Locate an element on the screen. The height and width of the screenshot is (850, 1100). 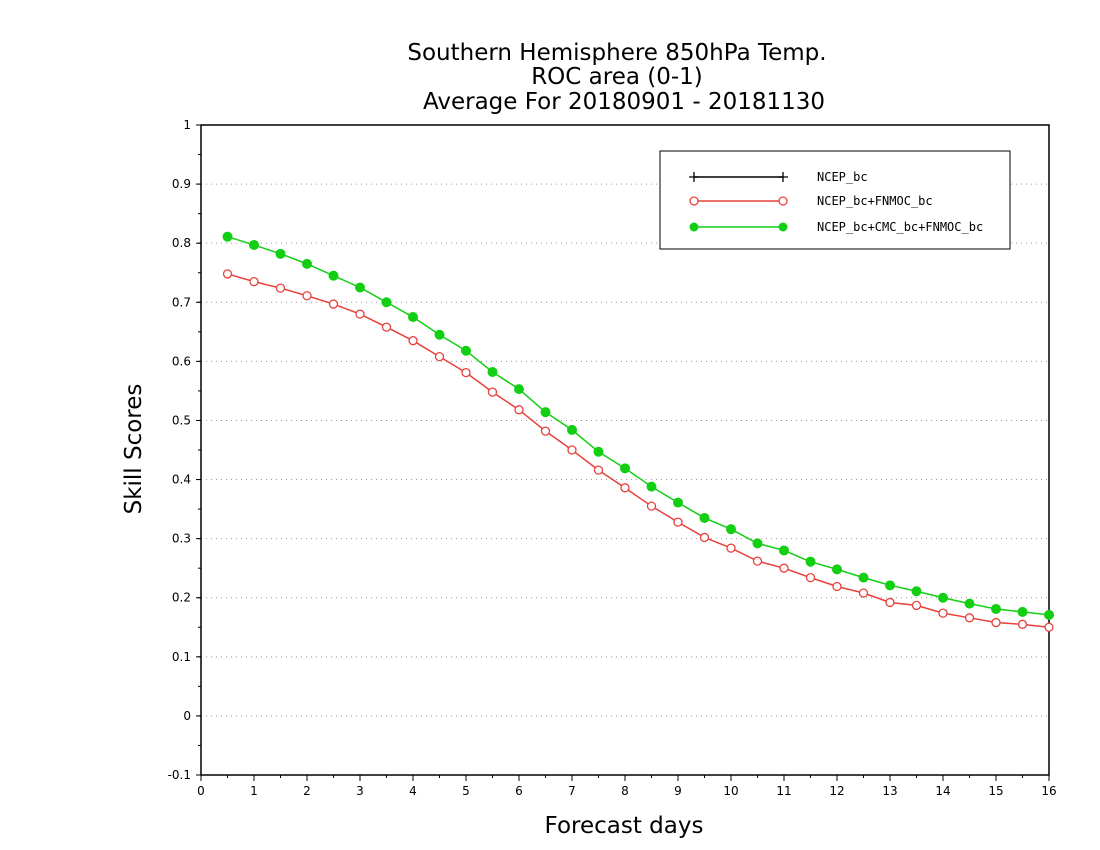
x-tick-label-14: 14 is located at coordinates (942, 791).